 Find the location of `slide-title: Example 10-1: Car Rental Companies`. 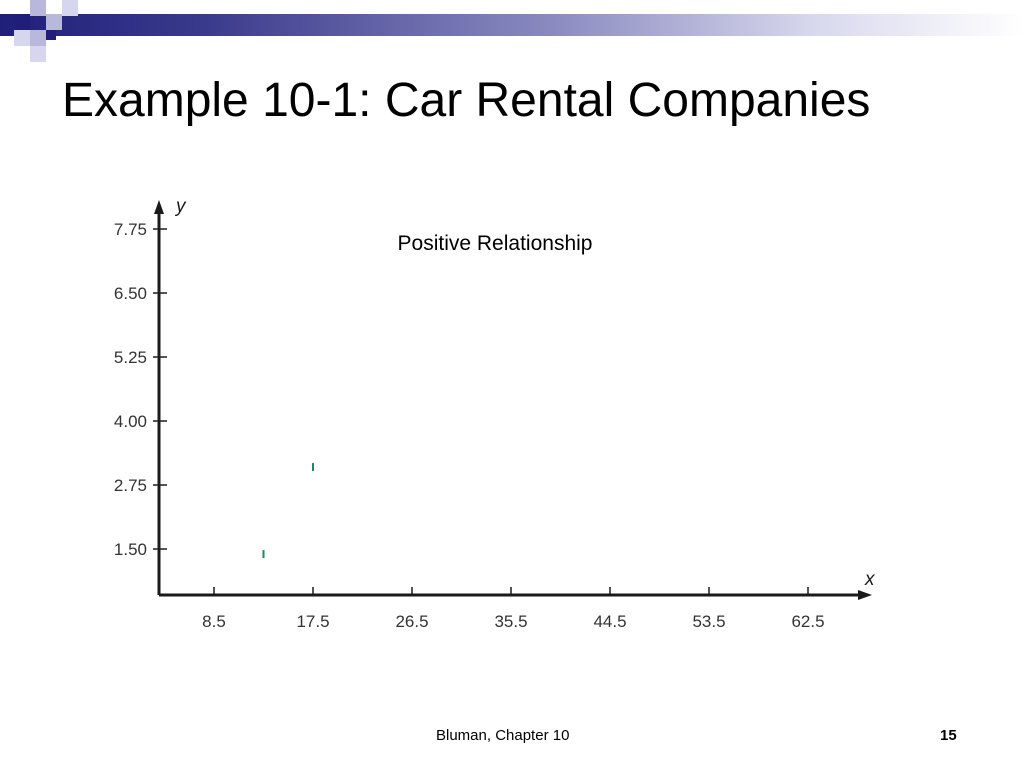

slide-title: Example 10-1: Car Rental Companies is located at coordinates (466, 100).